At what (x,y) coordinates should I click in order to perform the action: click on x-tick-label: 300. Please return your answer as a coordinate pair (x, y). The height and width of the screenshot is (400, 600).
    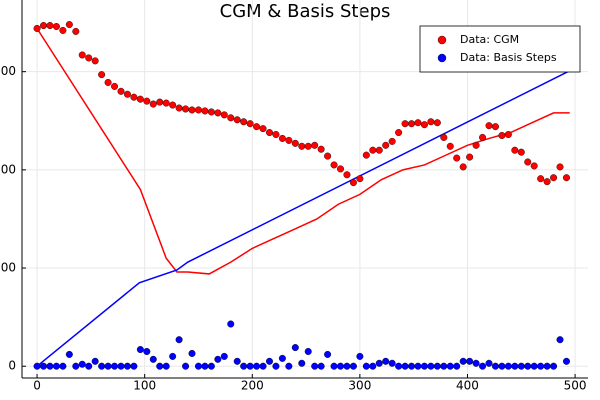
    Looking at the image, I should click on (359, 386).